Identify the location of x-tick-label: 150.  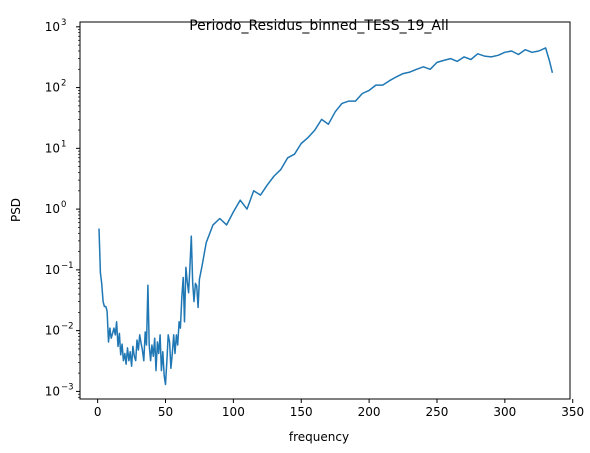
(301, 412).